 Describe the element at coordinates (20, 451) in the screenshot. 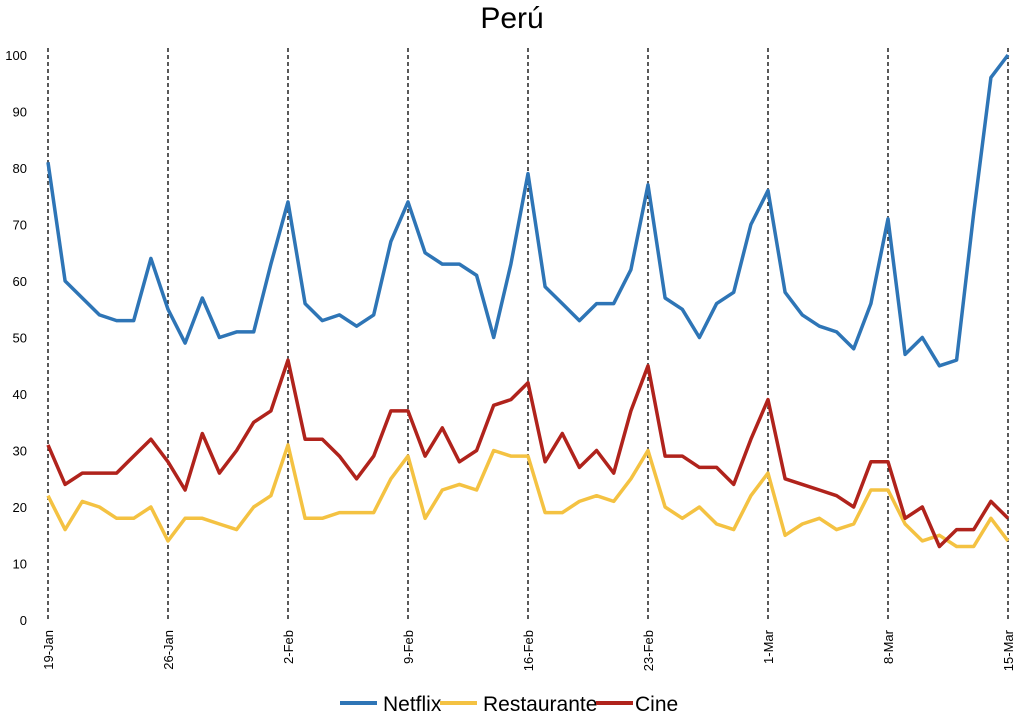

I see `y-tick-label: 30` at that location.